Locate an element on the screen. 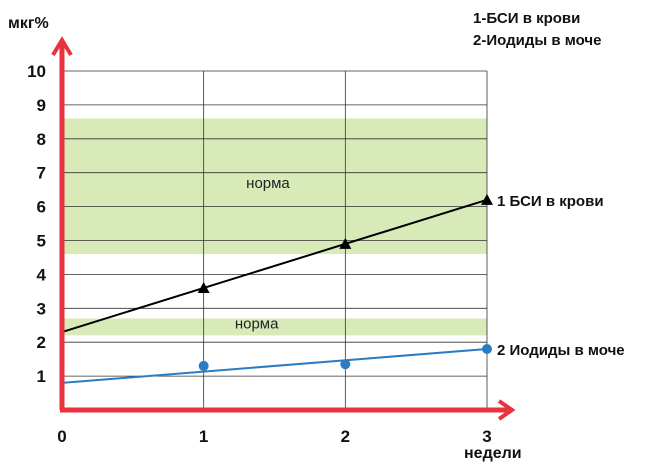  y-axis-arrow is located at coordinates (62, 46).